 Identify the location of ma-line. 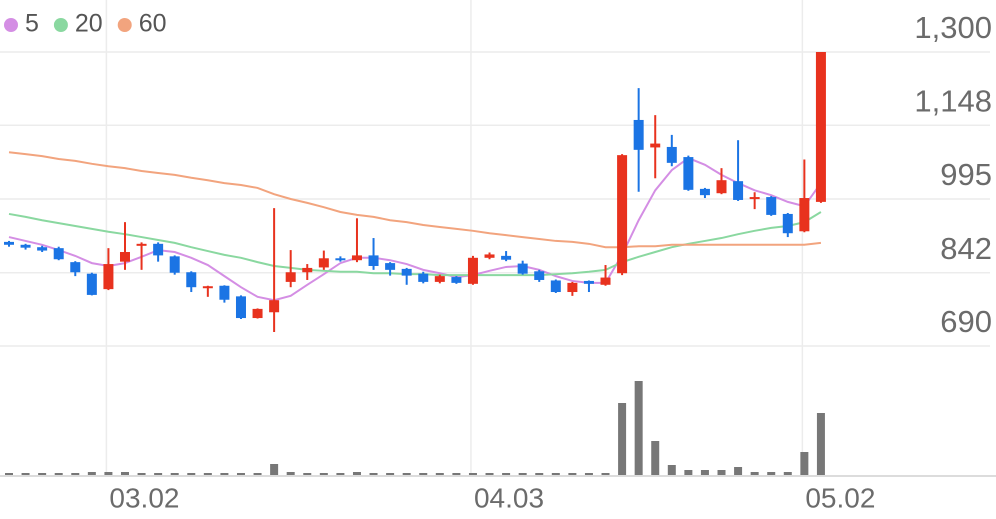
(415, 244).